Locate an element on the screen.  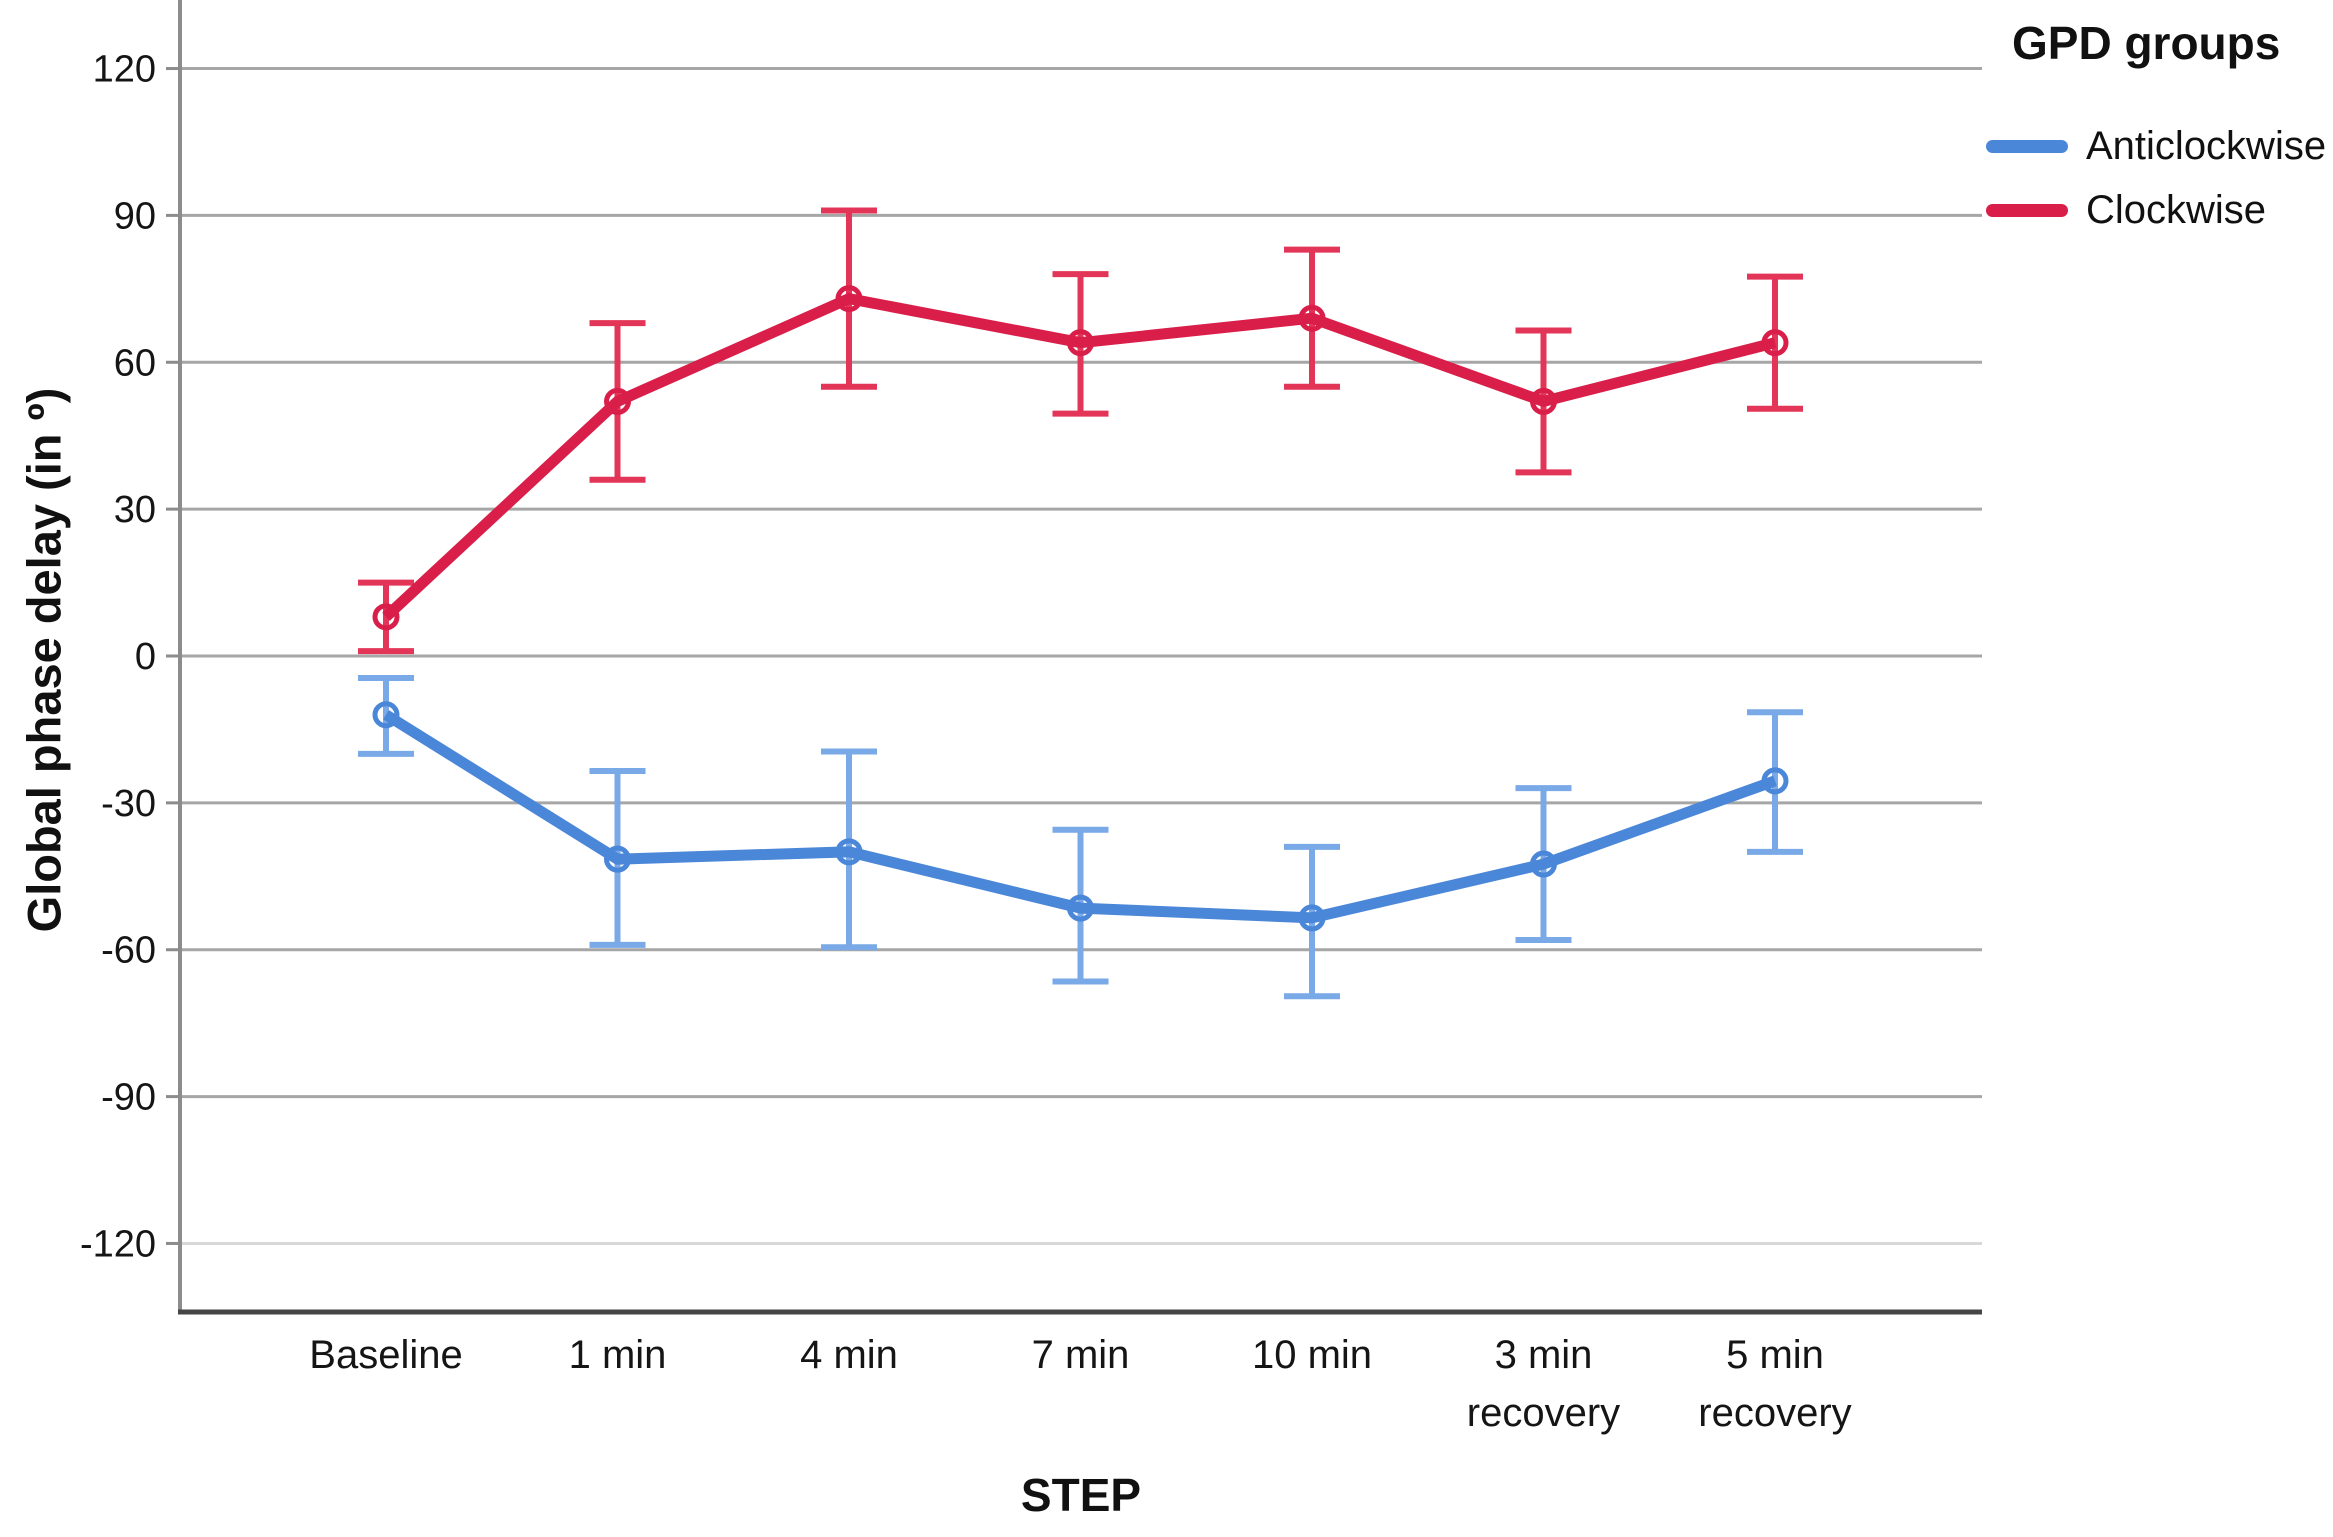
y-tick-label: 120 is located at coordinates (124, 70).